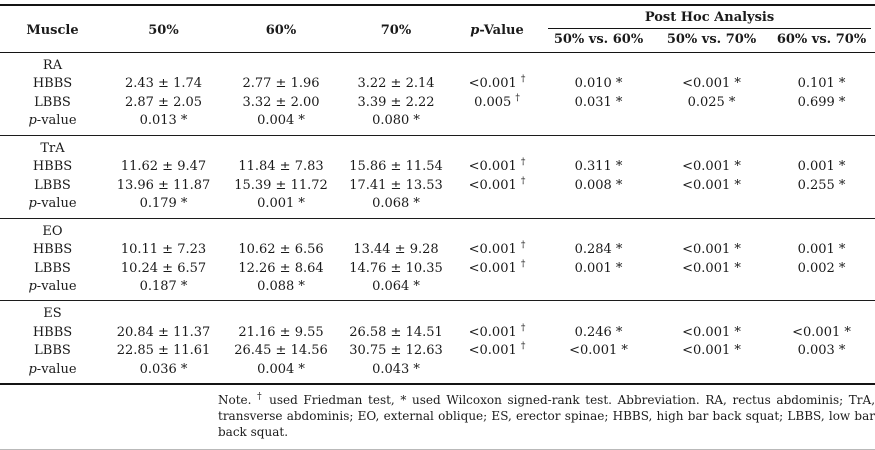 This screenshot has height=450, width=875. I want to click on p-value-cell: 0.064 *, so click(396, 286).